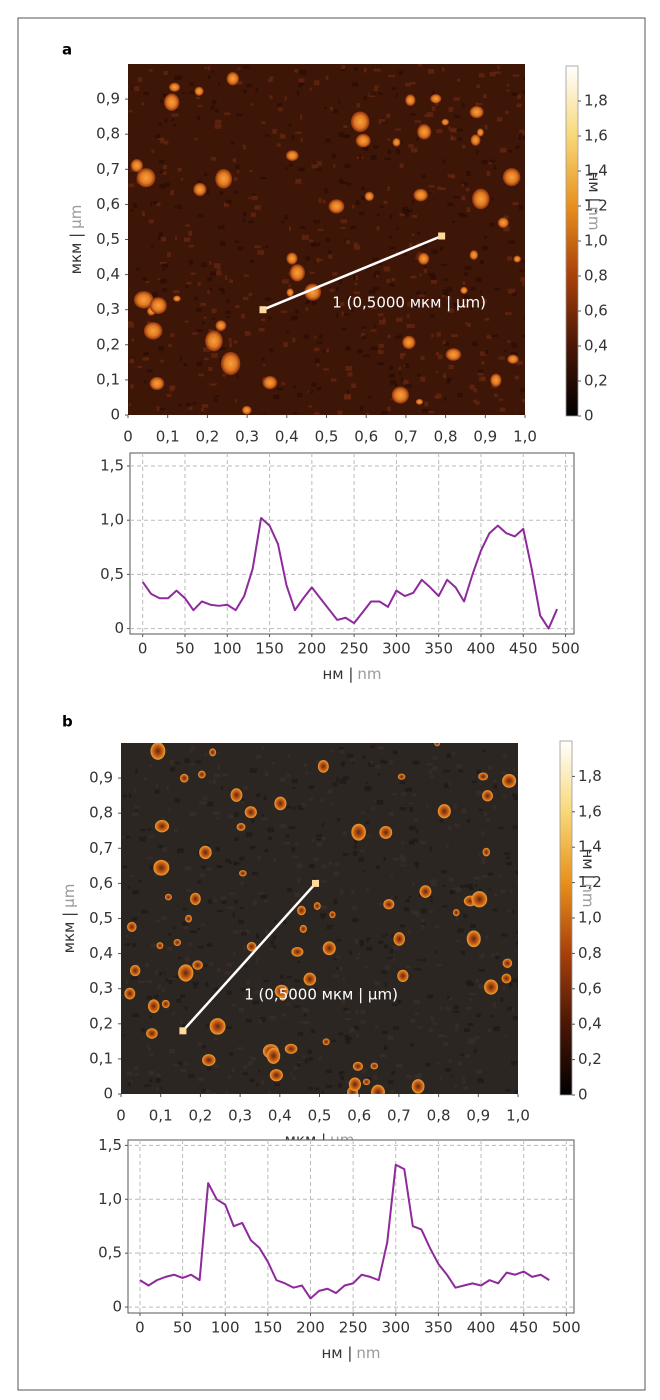  Describe the element at coordinates (101, 988) in the screenshot. I see `y-tick-label: 0,3` at that location.